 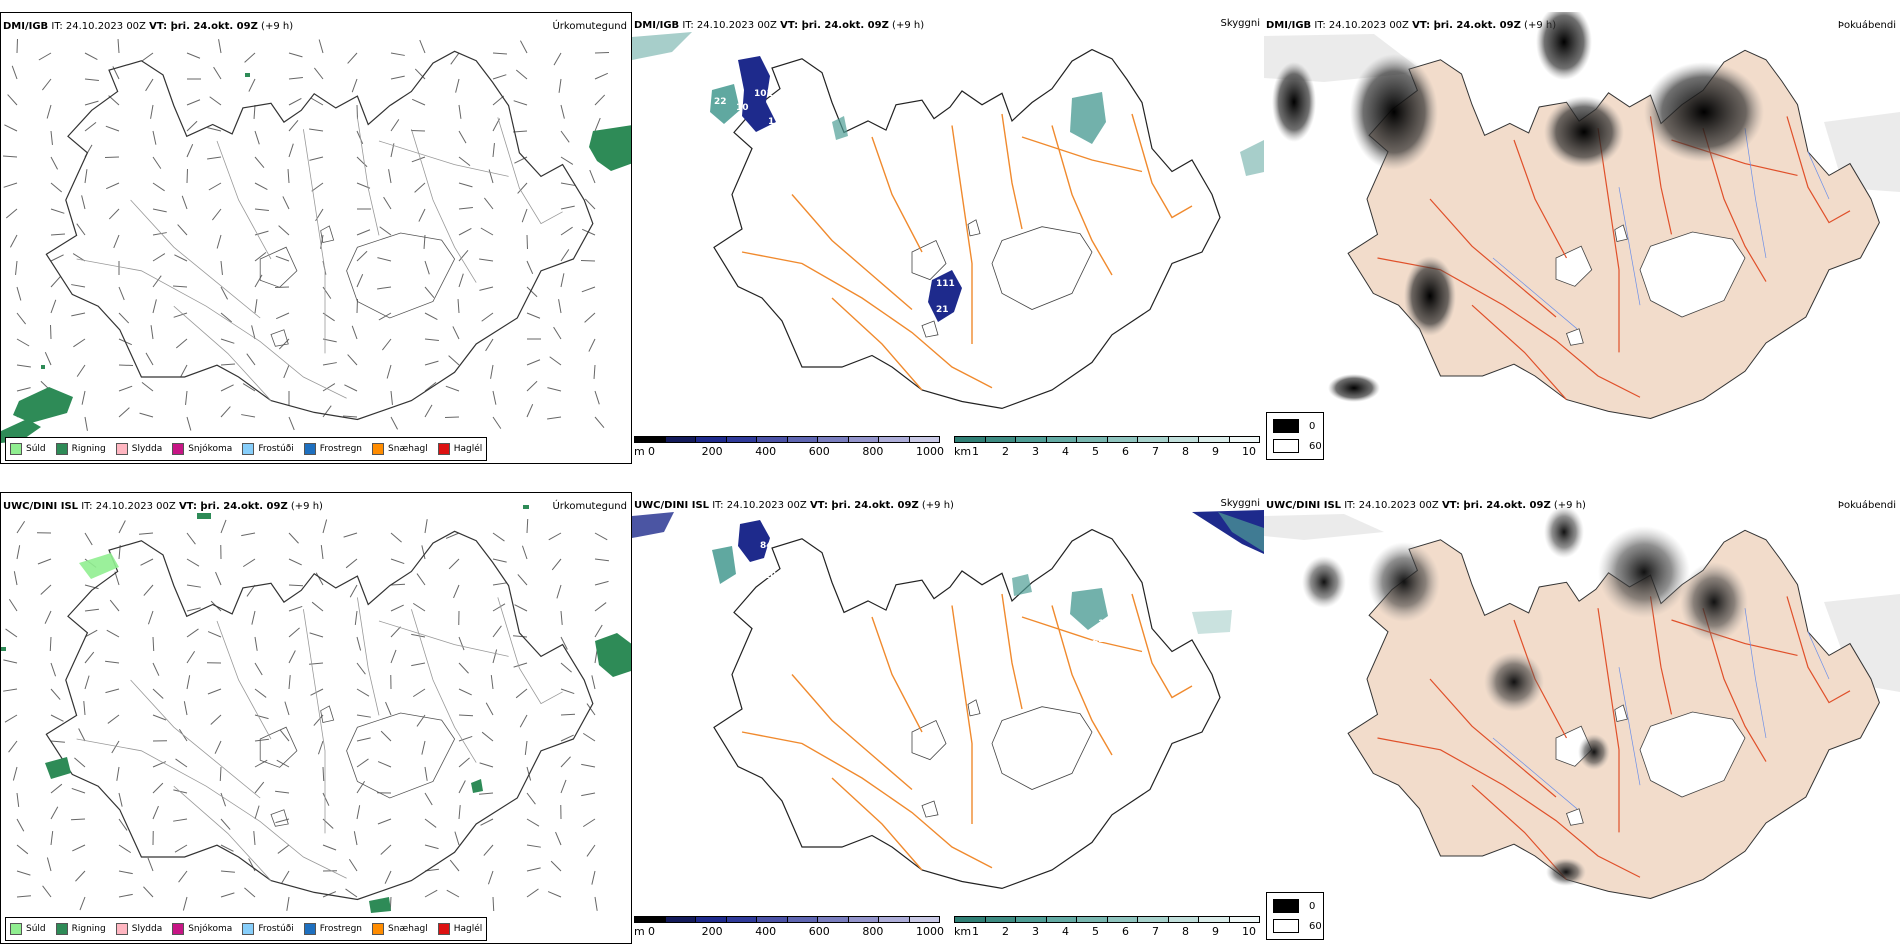 What do you see at coordinates (712, 451) in the screenshot?
I see `colorbar-tick: 200` at bounding box center [712, 451].